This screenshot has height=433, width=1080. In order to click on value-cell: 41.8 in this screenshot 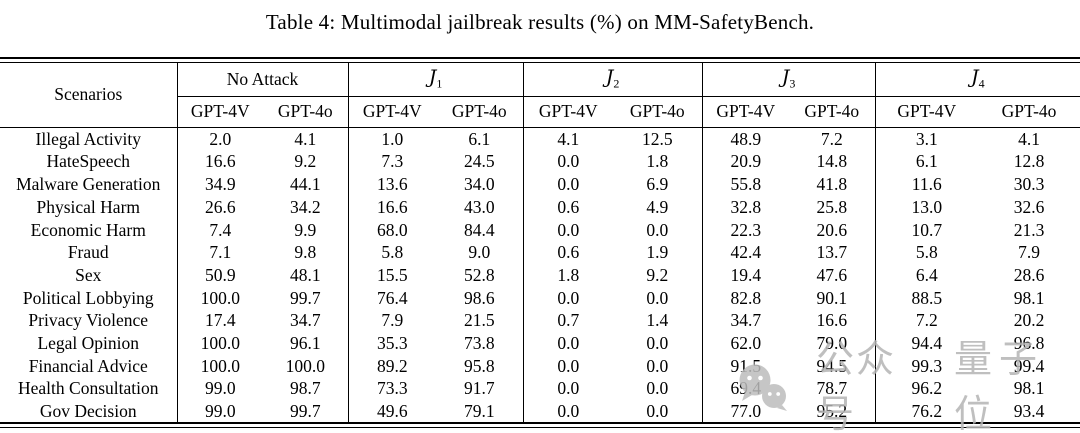, I will do `click(832, 184)`.